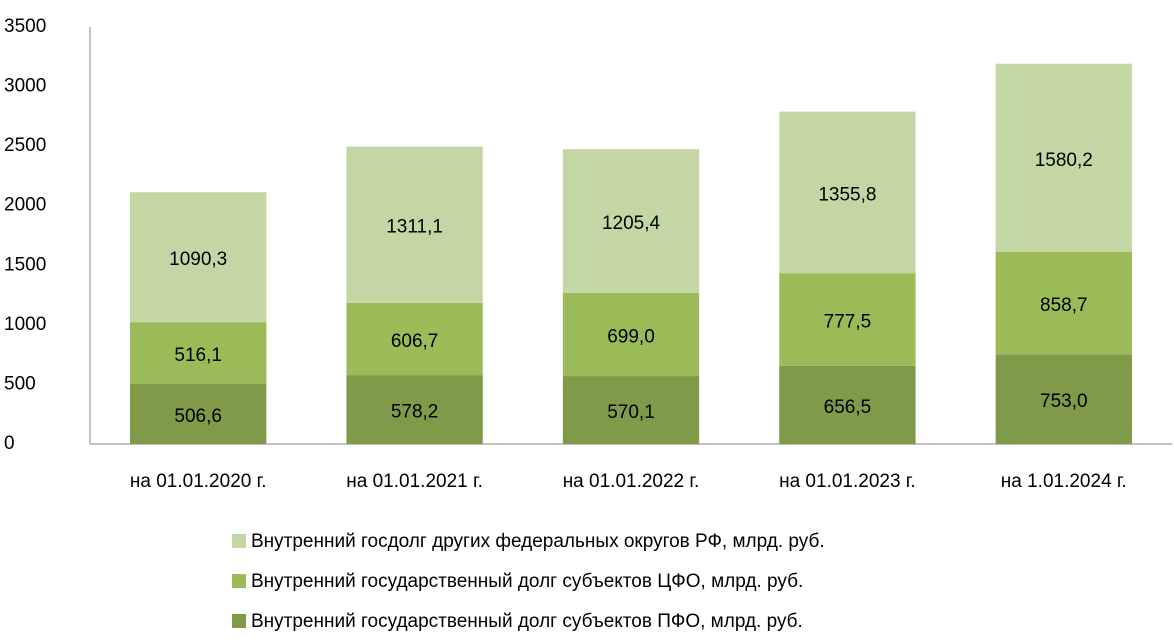 The width and height of the screenshot is (1174, 644). What do you see at coordinates (25, 145) in the screenshot?
I see `y-tick-label: 2500` at bounding box center [25, 145].